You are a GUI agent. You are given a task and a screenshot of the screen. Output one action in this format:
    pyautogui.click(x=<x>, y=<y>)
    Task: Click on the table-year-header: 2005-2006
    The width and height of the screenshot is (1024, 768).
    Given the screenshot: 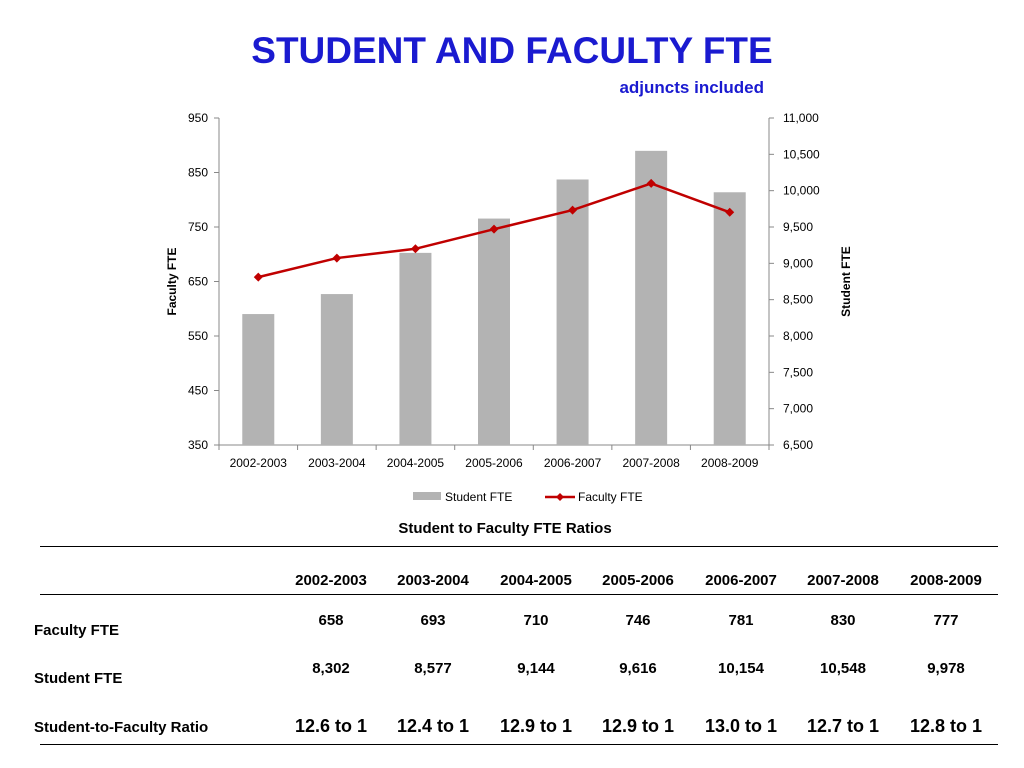 What is the action you would take?
    pyautogui.click(x=638, y=580)
    